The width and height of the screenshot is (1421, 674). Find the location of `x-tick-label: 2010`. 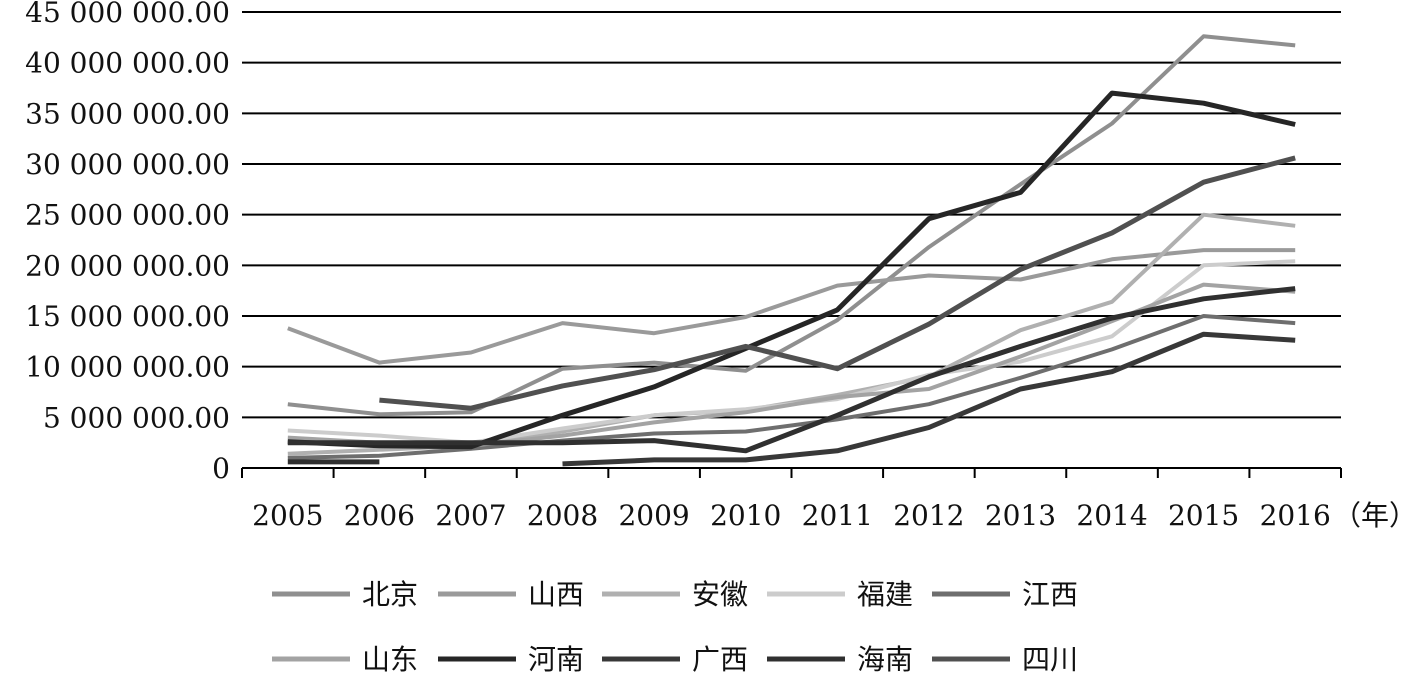

x-tick-label: 2010 is located at coordinates (745, 515).